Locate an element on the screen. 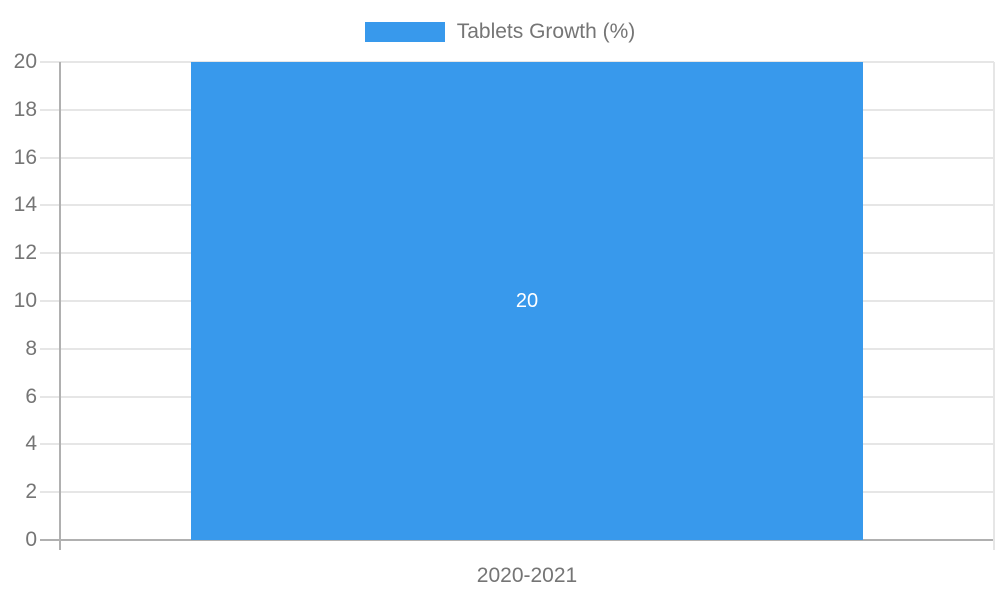  y-tick-label-12: 12 is located at coordinates (25, 253).